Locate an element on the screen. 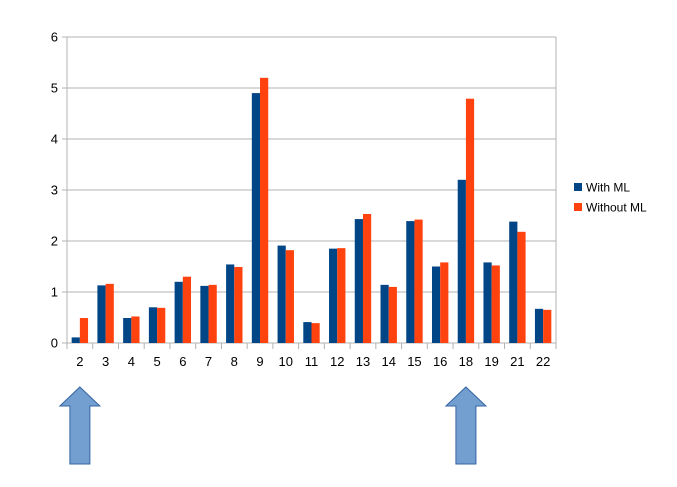 The width and height of the screenshot is (677, 487). x-tick-label: 13 is located at coordinates (363, 361).